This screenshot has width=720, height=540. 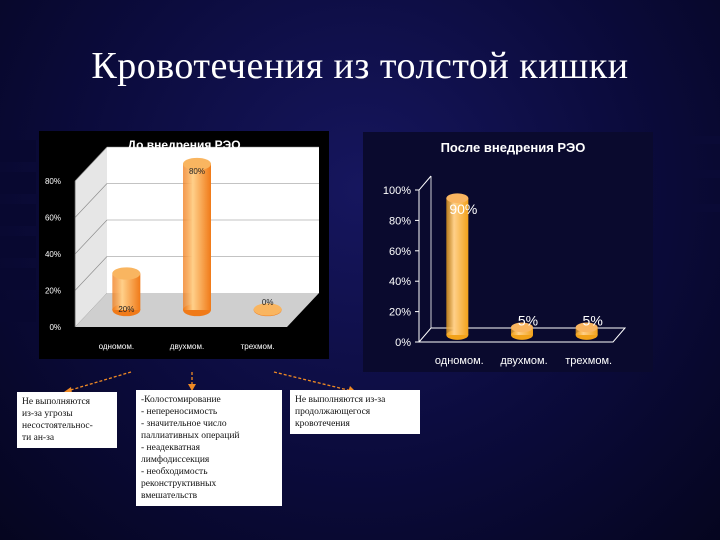 What do you see at coordinates (360, 66) in the screenshot?
I see `slide-title: Кровотечения из толстой кишки` at bounding box center [360, 66].